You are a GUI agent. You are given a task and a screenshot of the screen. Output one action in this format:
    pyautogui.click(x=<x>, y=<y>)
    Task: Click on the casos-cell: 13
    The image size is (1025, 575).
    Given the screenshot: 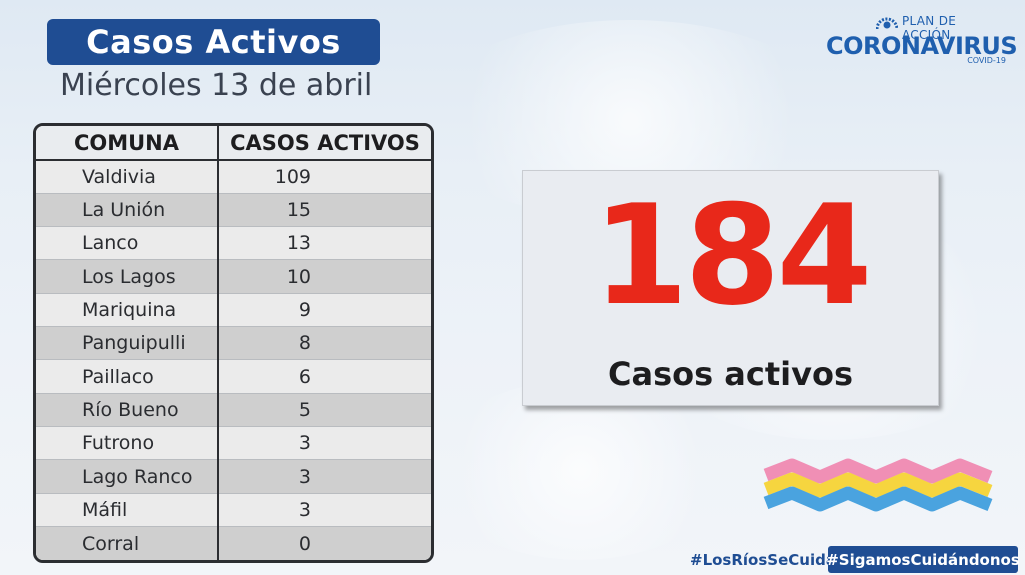 What is the action you would take?
    pyautogui.click(x=324, y=243)
    